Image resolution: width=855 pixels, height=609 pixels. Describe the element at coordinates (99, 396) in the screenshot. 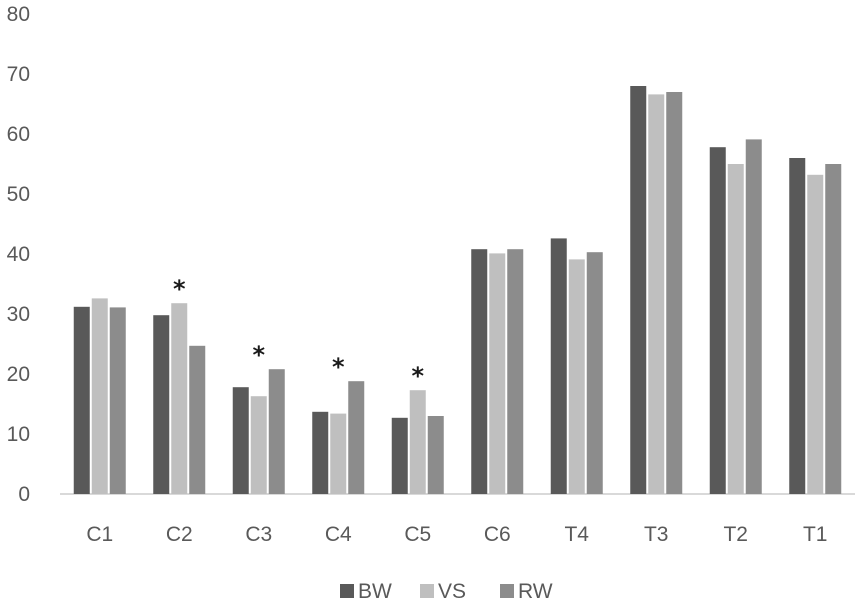

I see `bar-vs-c1` at that location.